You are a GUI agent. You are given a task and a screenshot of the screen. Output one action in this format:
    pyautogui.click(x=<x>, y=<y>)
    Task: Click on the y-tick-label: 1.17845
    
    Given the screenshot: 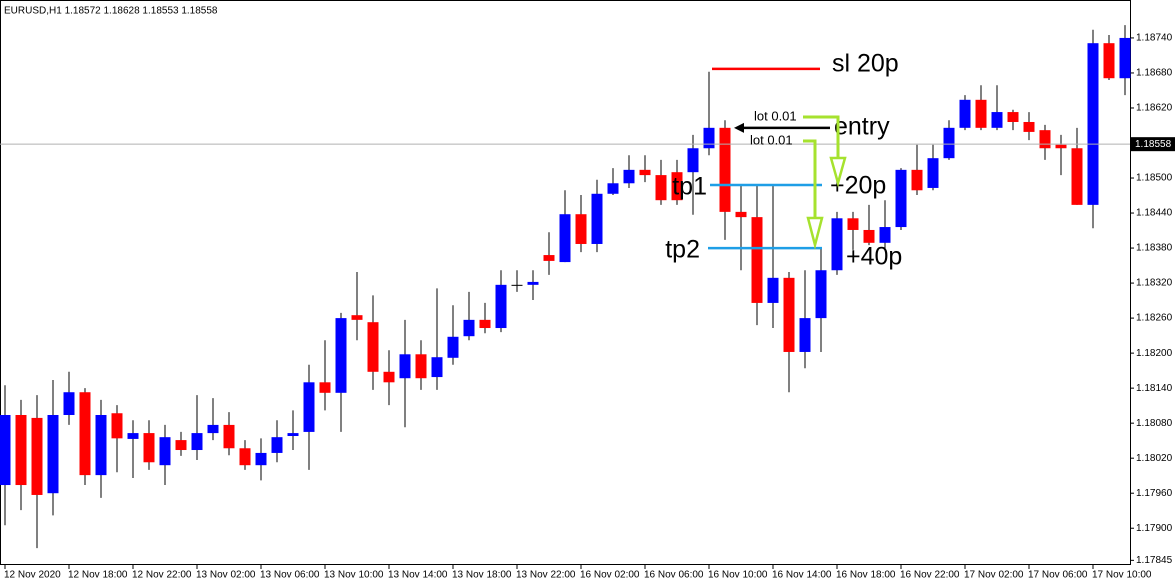 What is the action you would take?
    pyautogui.click(x=1154, y=560)
    